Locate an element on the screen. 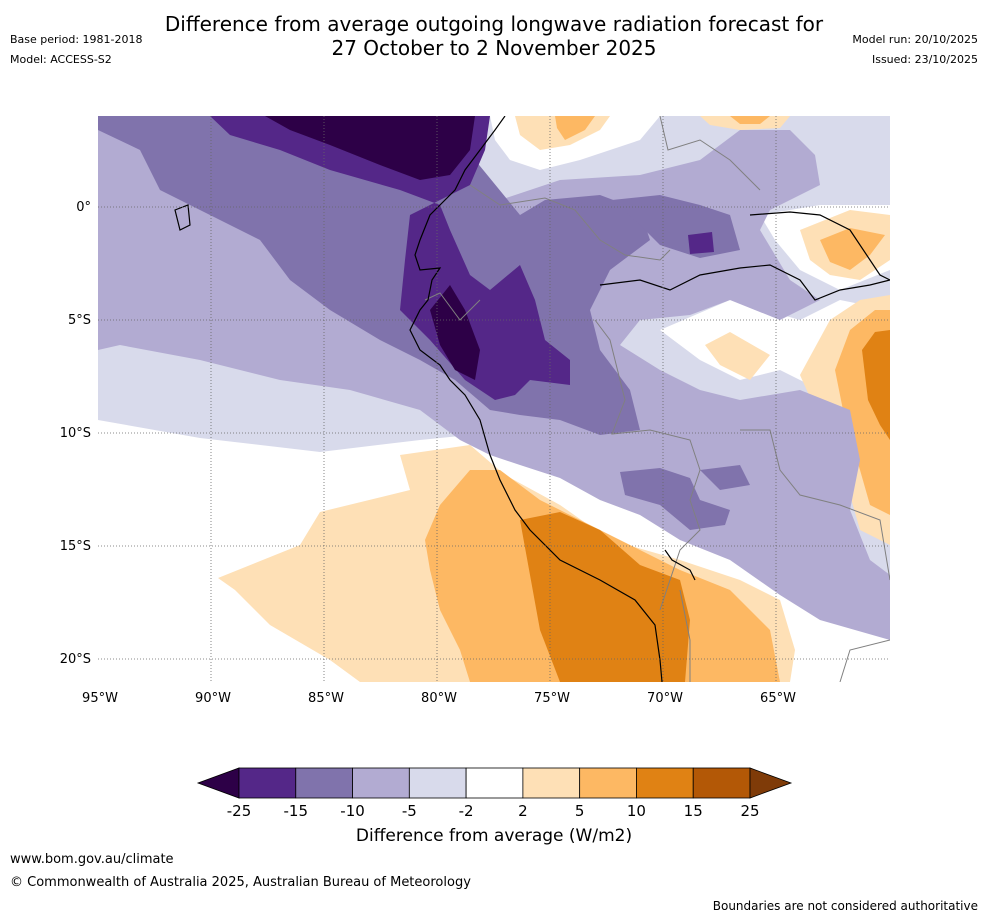  anomaly-pos-5-10-ne is located at coordinates (852, 249).